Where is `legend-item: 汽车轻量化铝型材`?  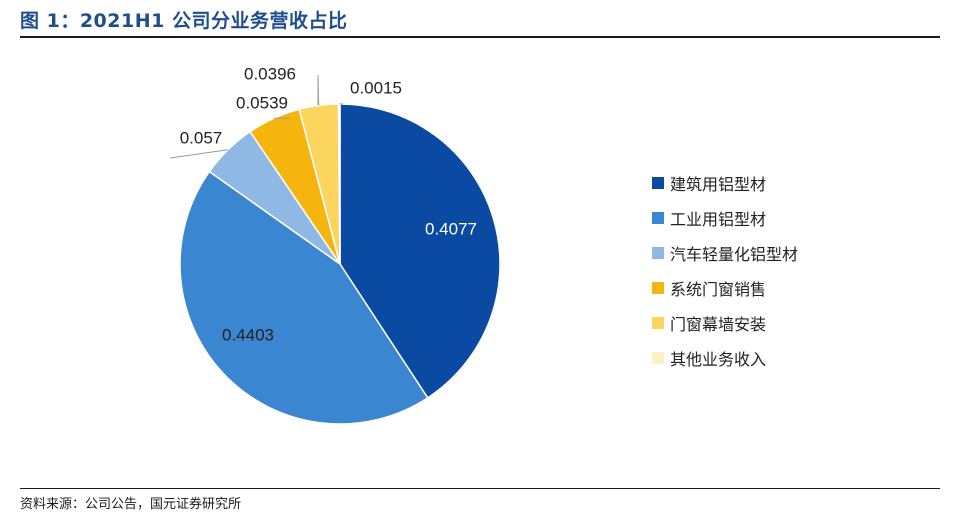
legend-item: 汽车轻量化铝型材 is located at coordinates (725, 252).